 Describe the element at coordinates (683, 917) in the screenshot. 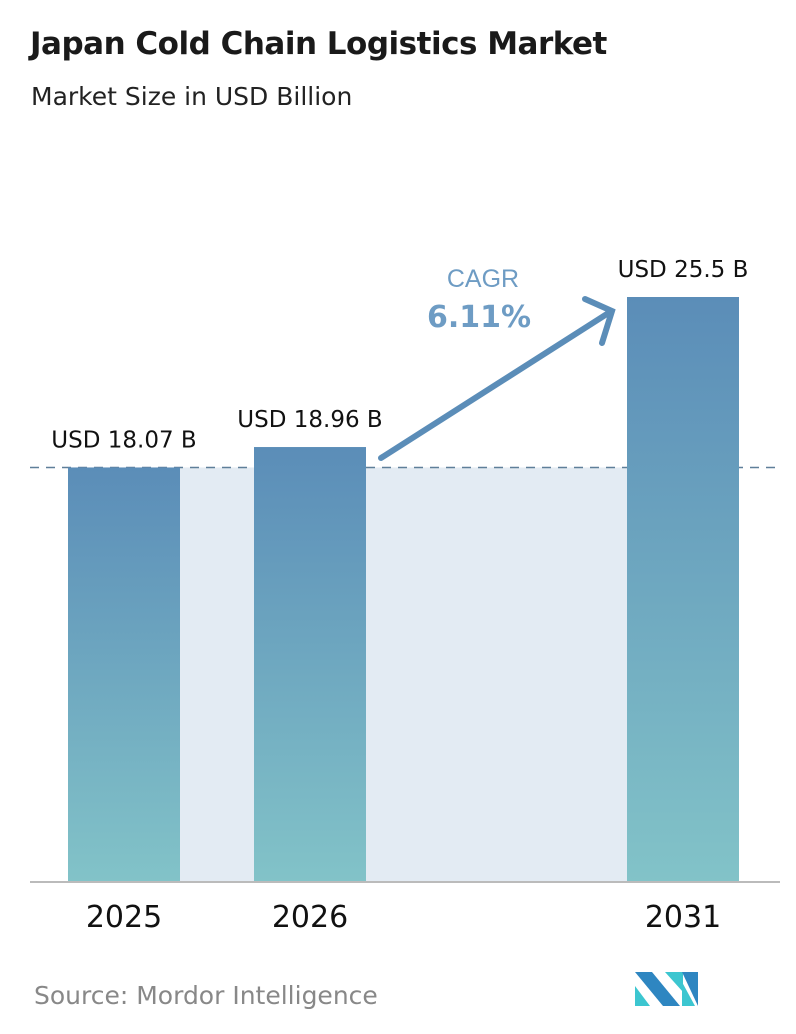

I see `x-tick-2031: 2031` at that location.